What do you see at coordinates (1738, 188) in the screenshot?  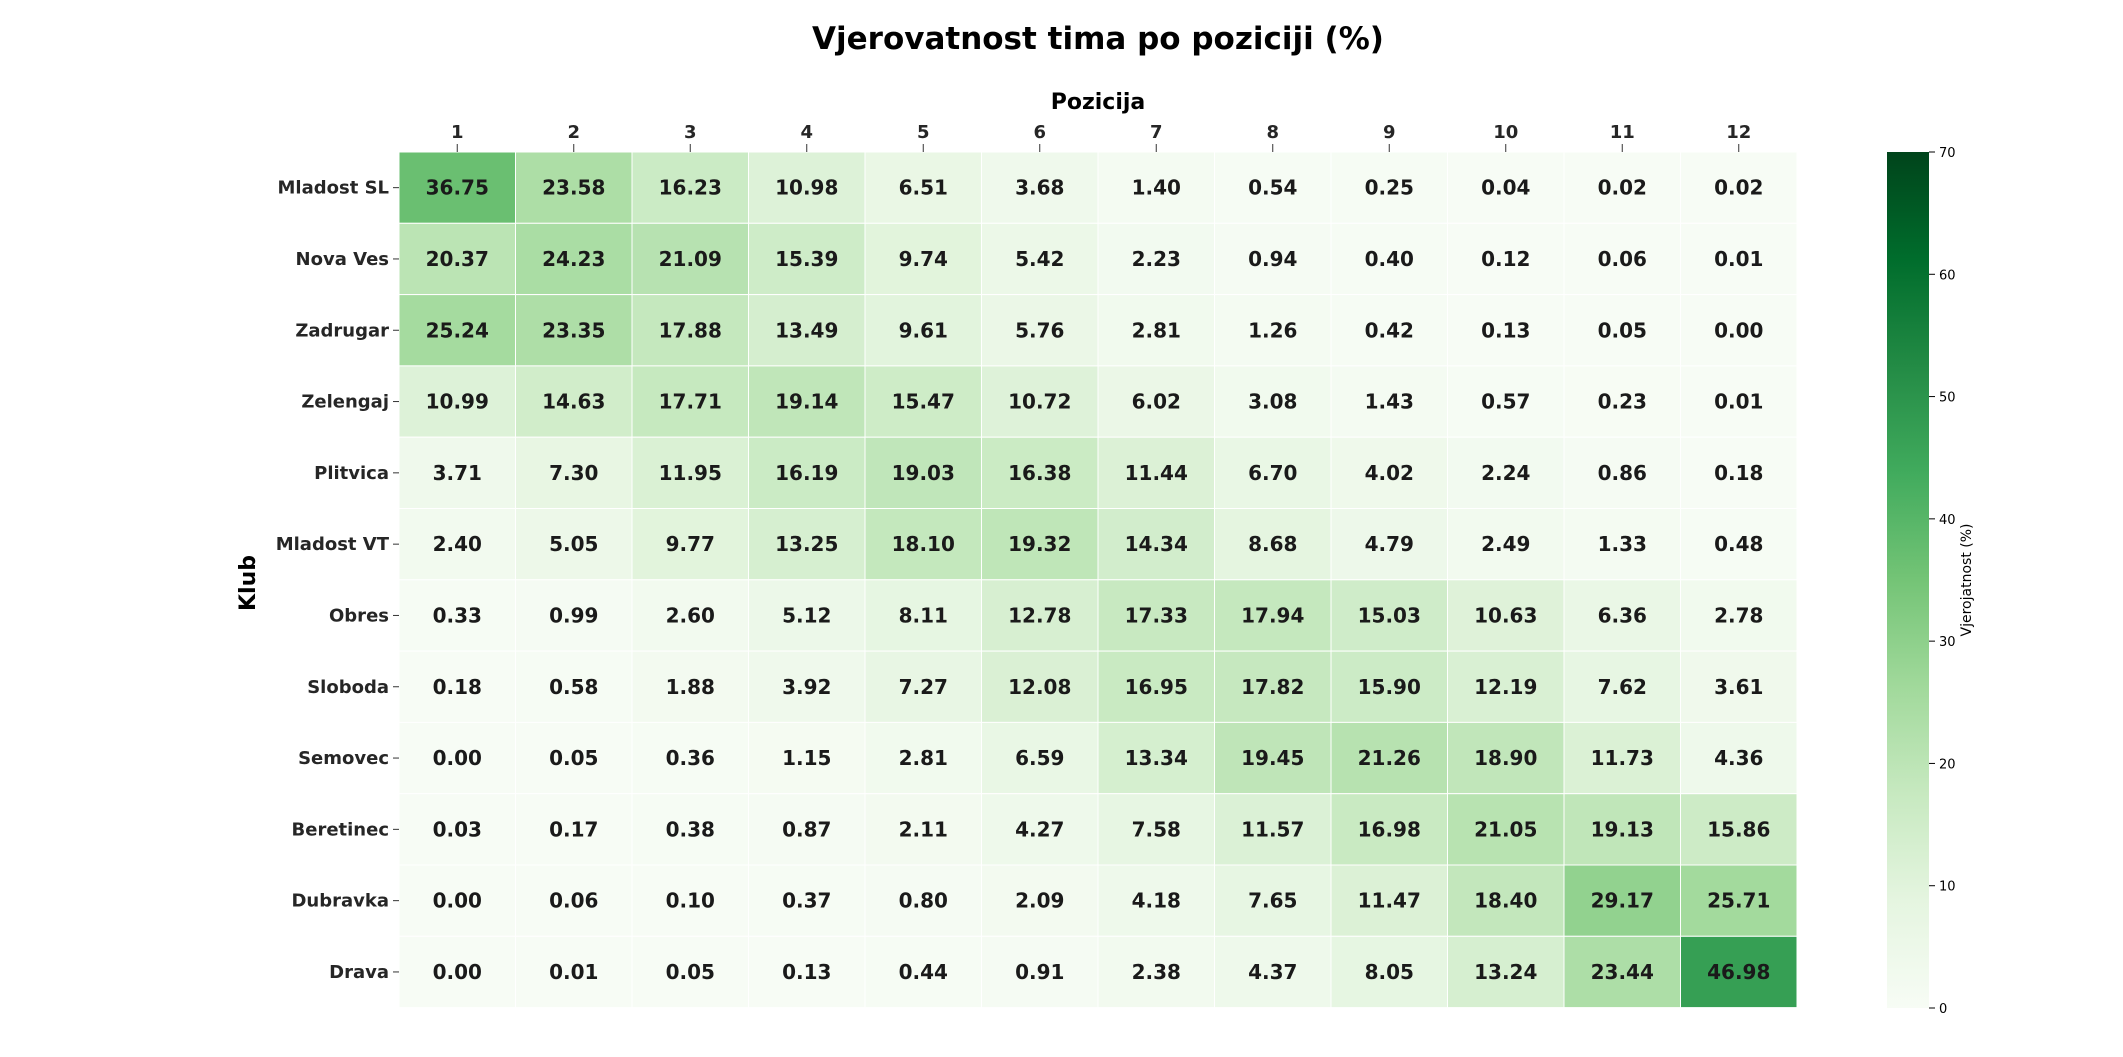 I see `cell-value-label: 0.02` at bounding box center [1738, 188].